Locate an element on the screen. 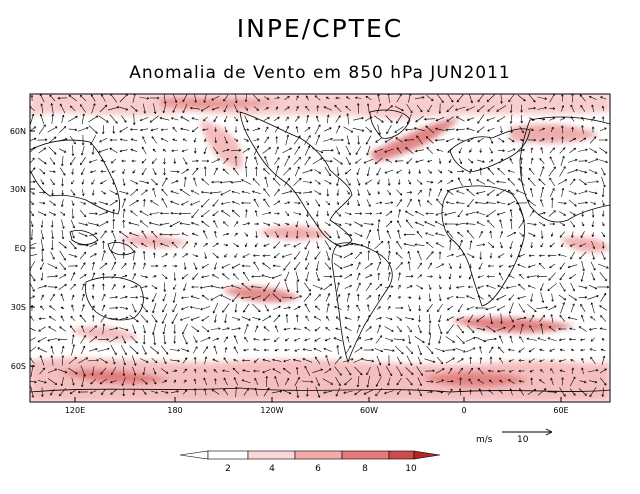  coast-asia is located at coordinates (564, 169).